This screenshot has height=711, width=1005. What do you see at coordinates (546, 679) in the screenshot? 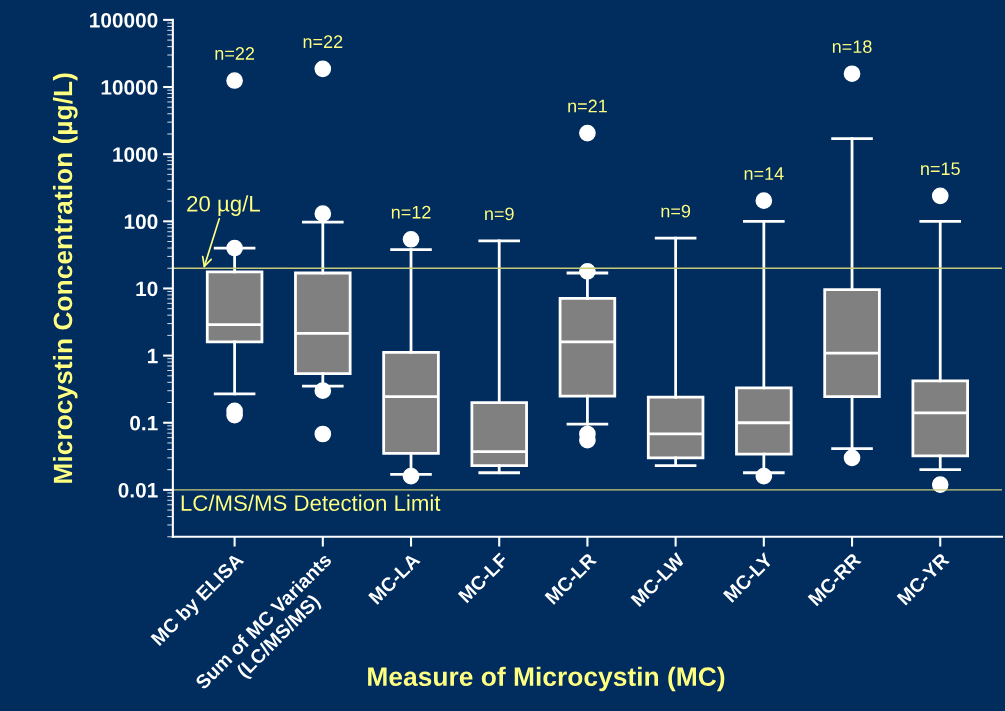
I see `x-axis-title: Measure of Microcystin (MC)` at bounding box center [546, 679].